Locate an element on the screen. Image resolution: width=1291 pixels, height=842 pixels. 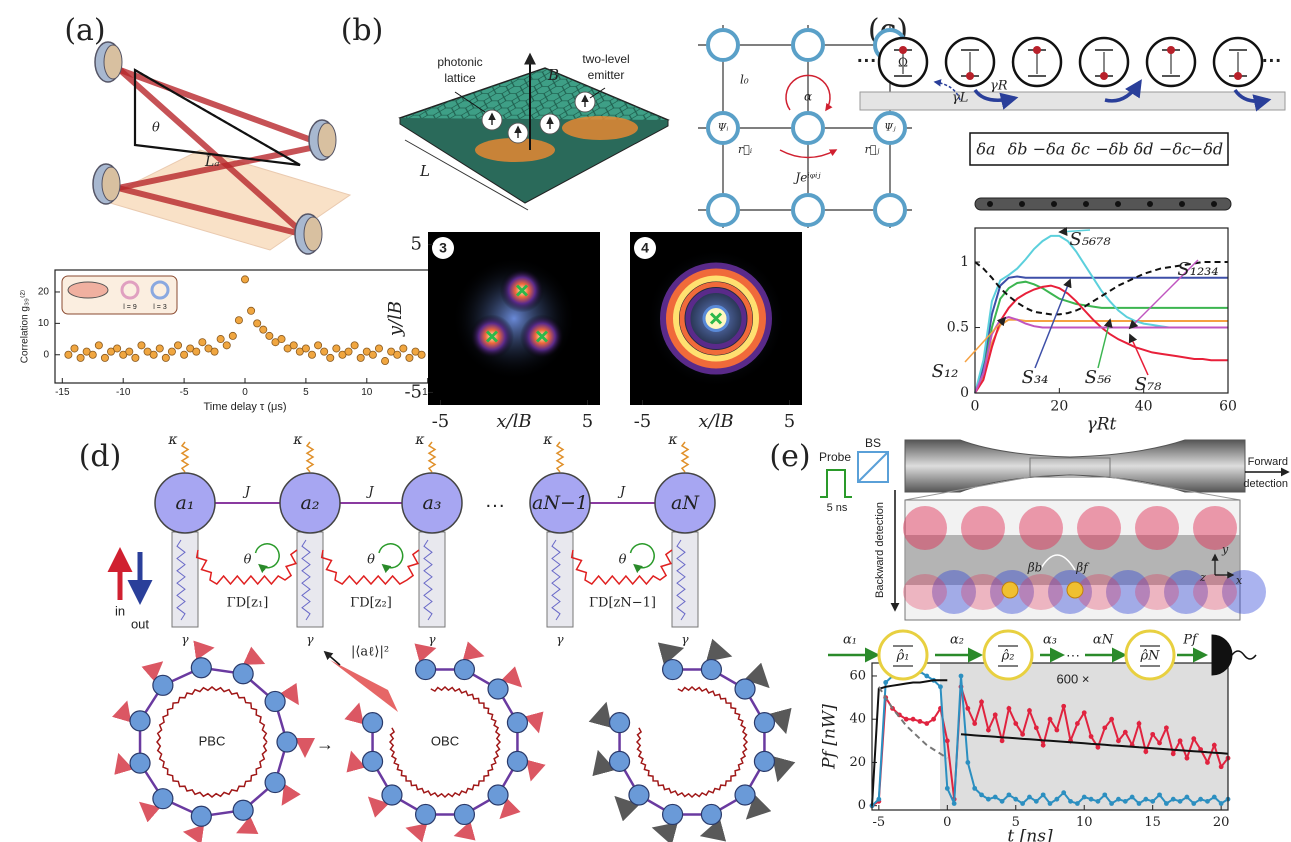
inset-label: l = 9 is located at coordinates (130, 307).